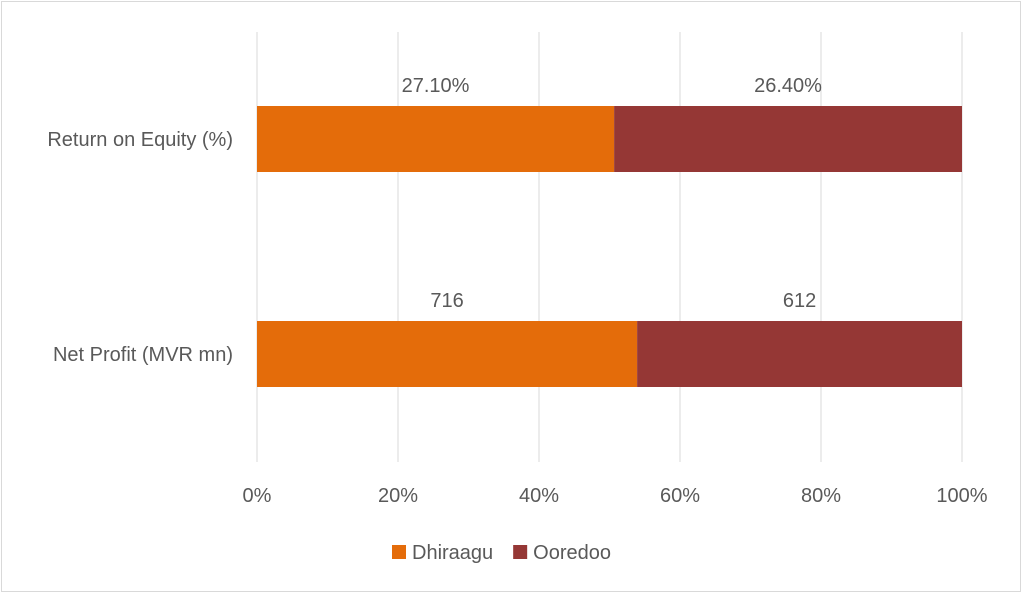  I want to click on legend-swatch-dhiraagu, so click(399, 552).